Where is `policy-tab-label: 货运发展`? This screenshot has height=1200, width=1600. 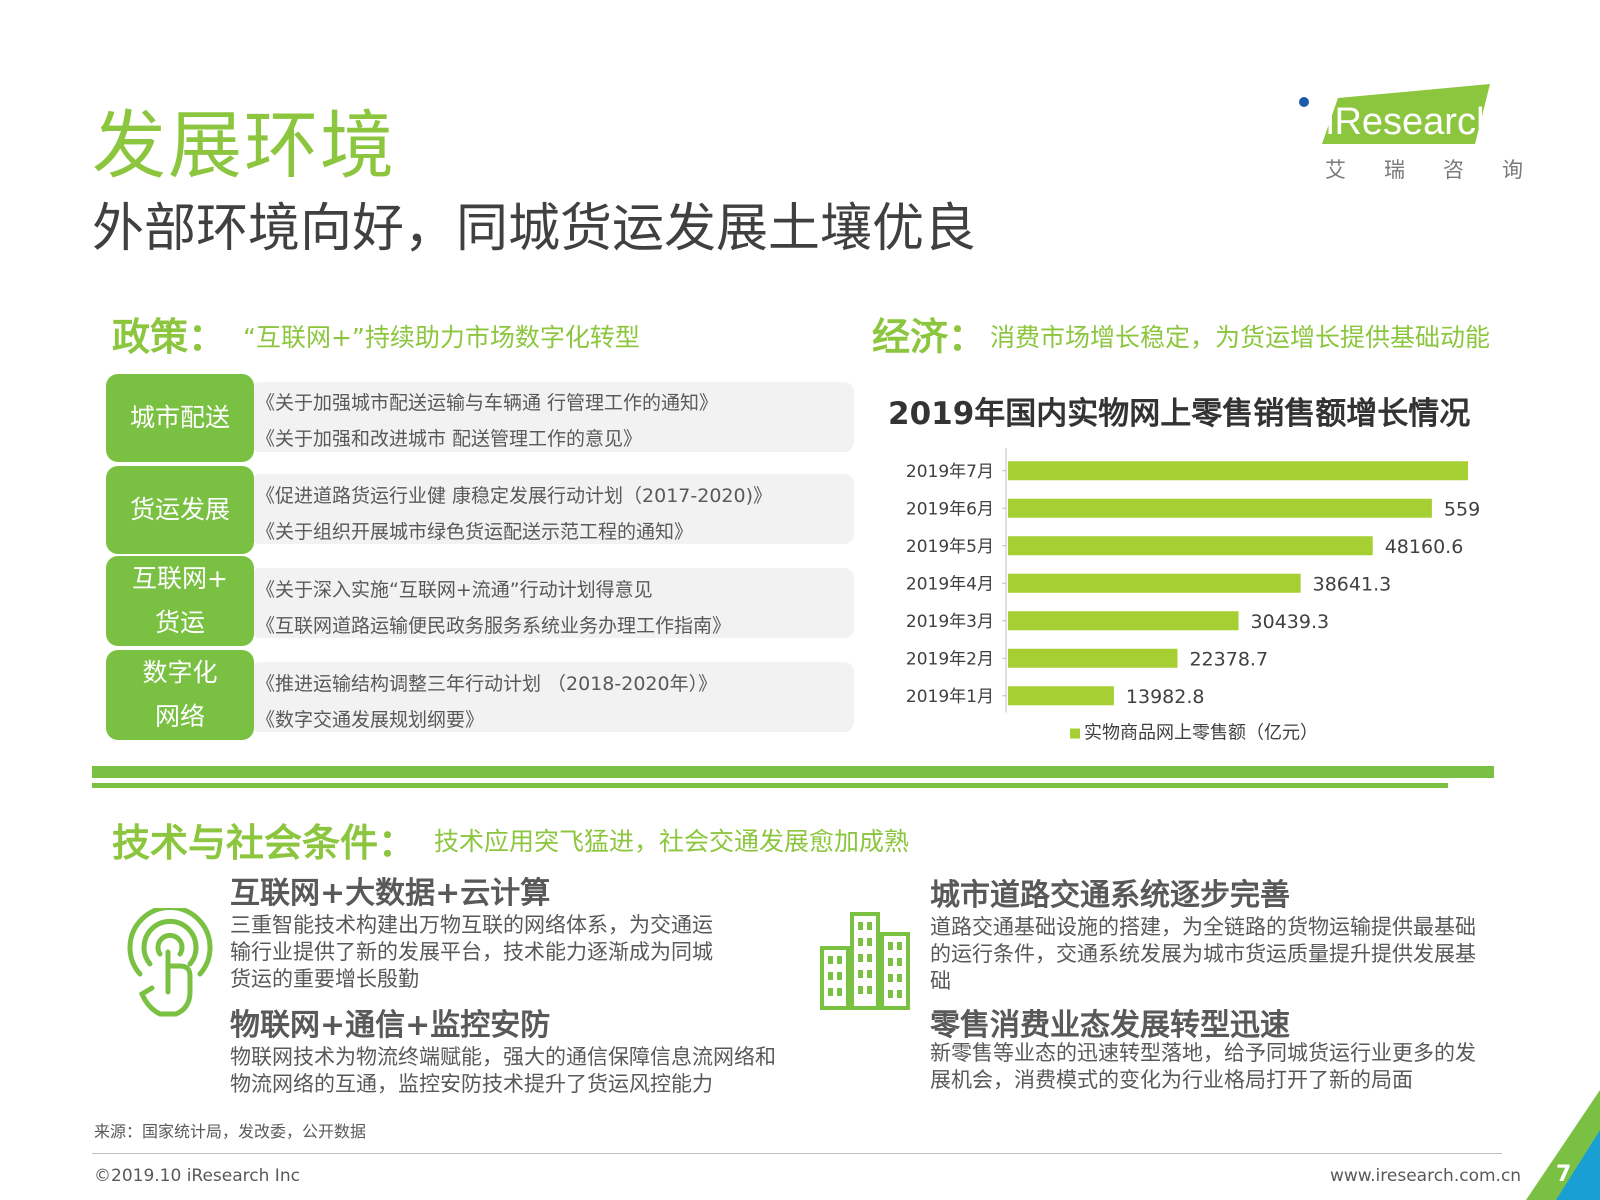
policy-tab-label: 货运发展 is located at coordinates (179, 509).